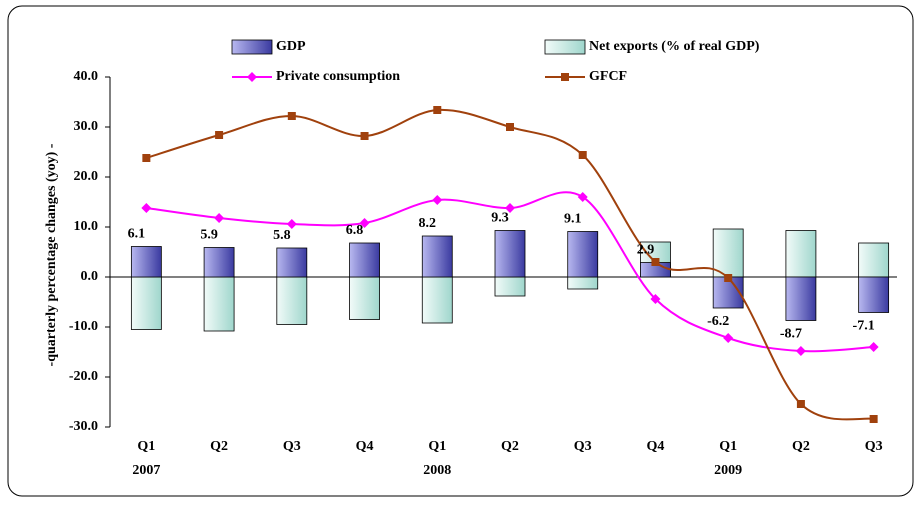 The width and height of the screenshot is (922, 507). What do you see at coordinates (428, 223) in the screenshot?
I see `value-label: 8.2` at bounding box center [428, 223].